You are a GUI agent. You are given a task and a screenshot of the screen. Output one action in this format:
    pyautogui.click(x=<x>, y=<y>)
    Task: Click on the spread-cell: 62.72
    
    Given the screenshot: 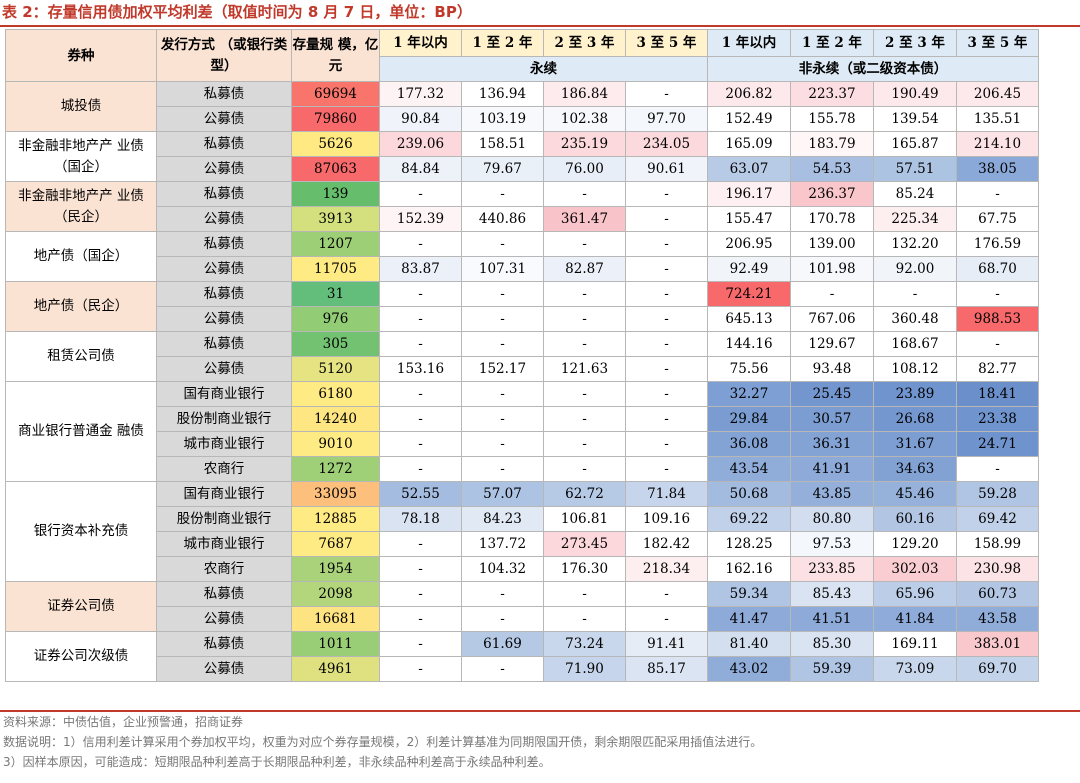 What is the action you would take?
    pyautogui.click(x=584, y=494)
    